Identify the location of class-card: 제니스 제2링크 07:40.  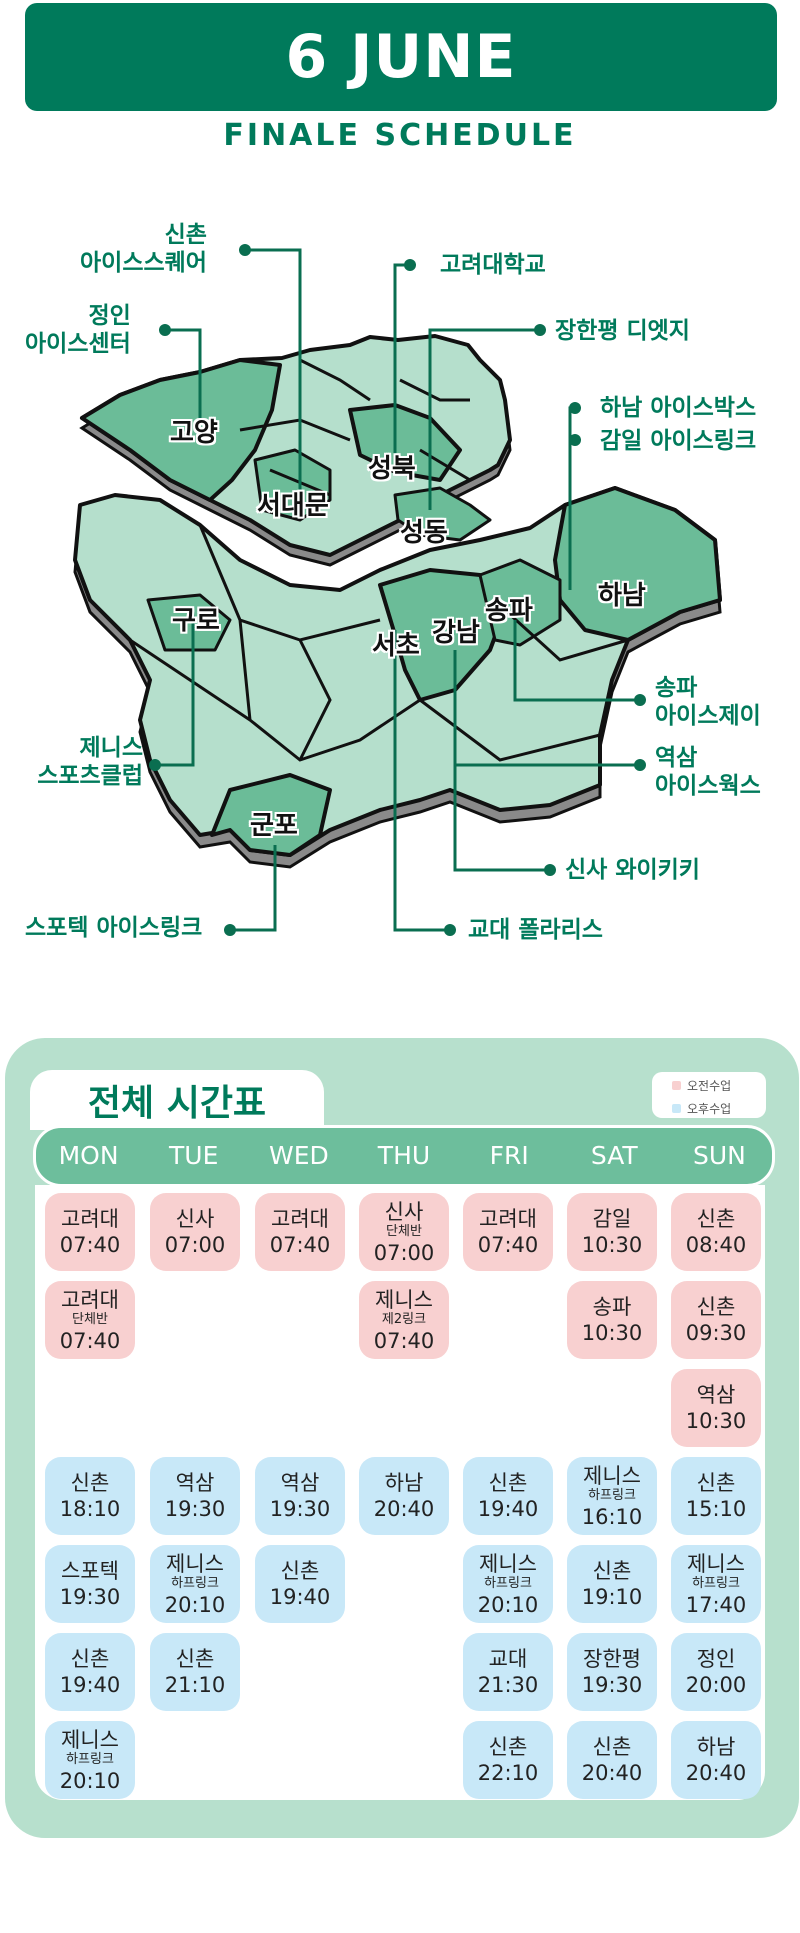
(404, 1320).